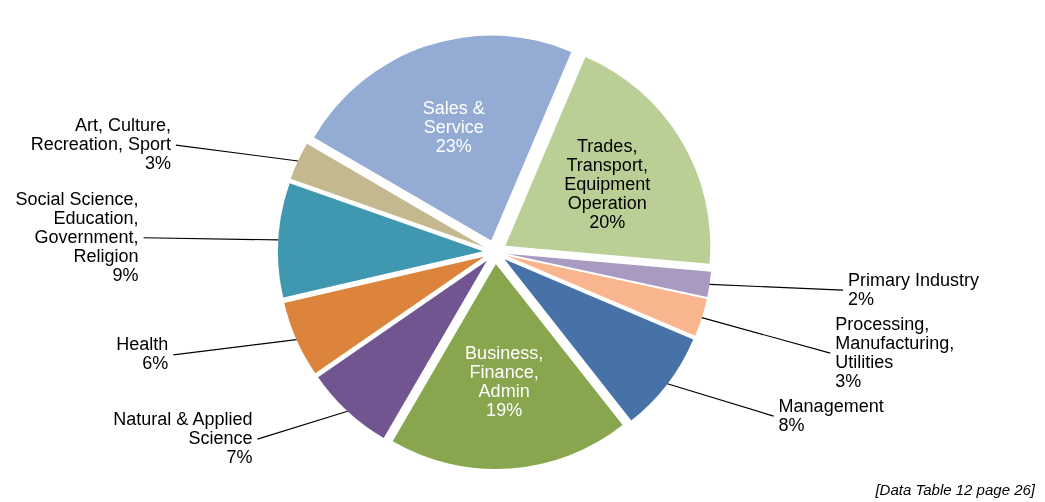 The height and width of the screenshot is (502, 1045). I want to click on slice-label: Natural & Applied Science, so click(183, 429).